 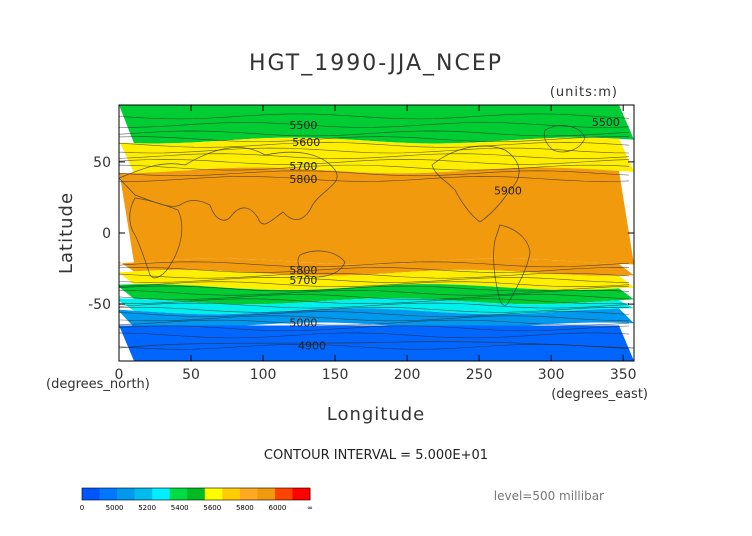 What do you see at coordinates (312, 345) in the screenshot?
I see `contour-label: 4900` at bounding box center [312, 345].